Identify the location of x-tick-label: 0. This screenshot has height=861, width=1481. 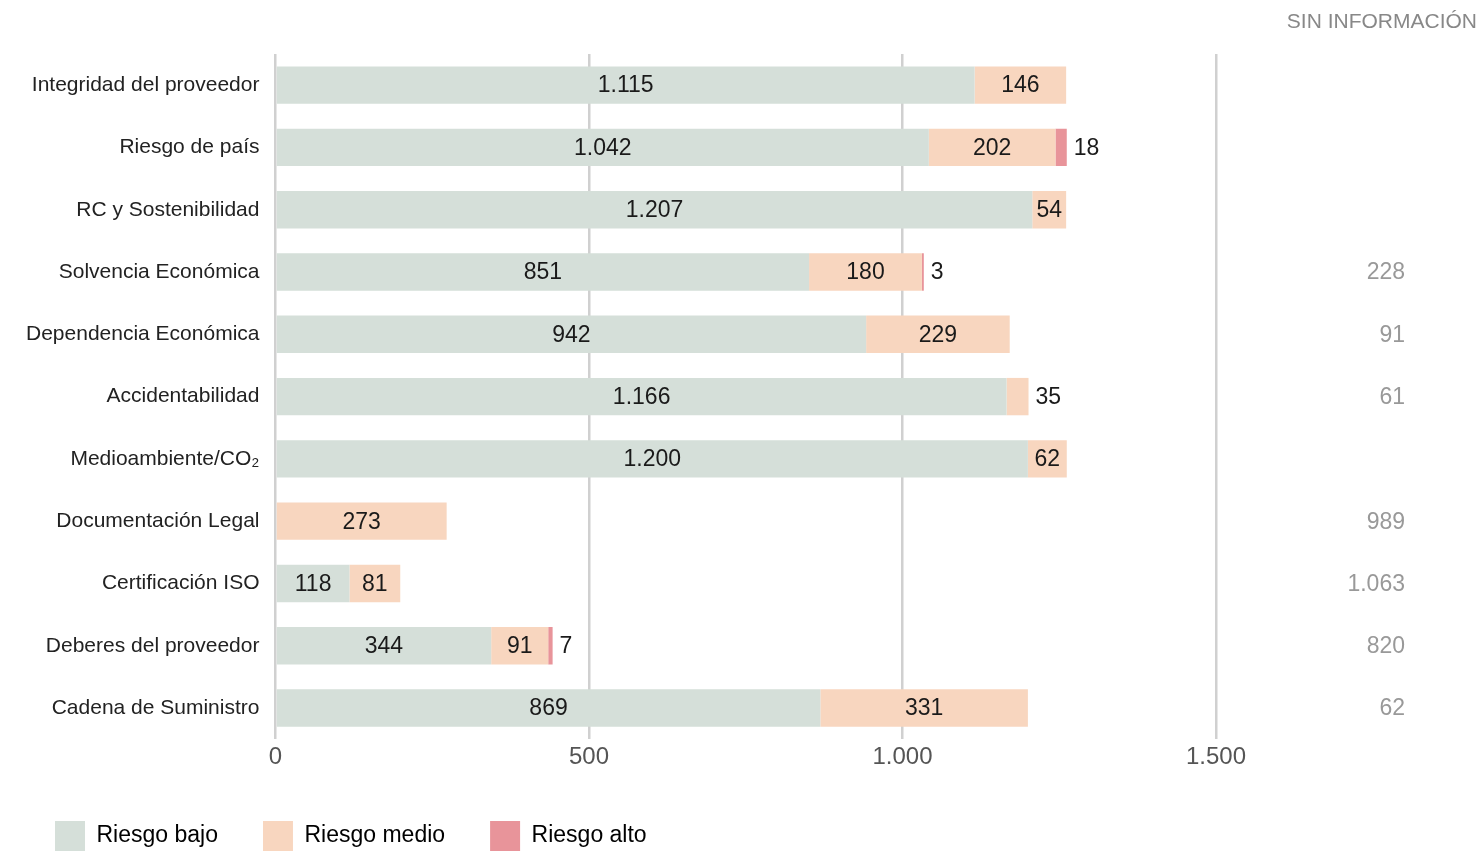
(275, 756).